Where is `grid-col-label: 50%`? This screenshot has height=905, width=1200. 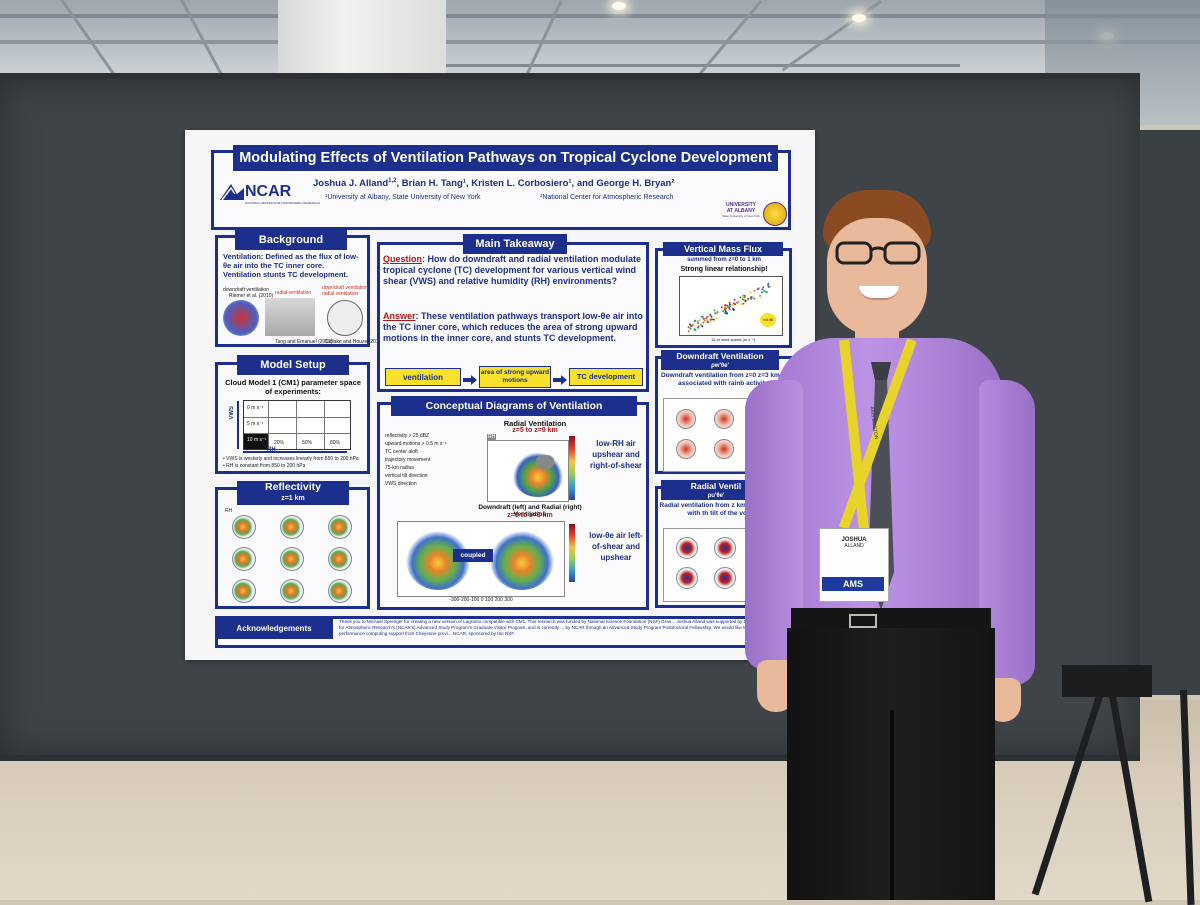
grid-col-label: 50% is located at coordinates (307, 443).